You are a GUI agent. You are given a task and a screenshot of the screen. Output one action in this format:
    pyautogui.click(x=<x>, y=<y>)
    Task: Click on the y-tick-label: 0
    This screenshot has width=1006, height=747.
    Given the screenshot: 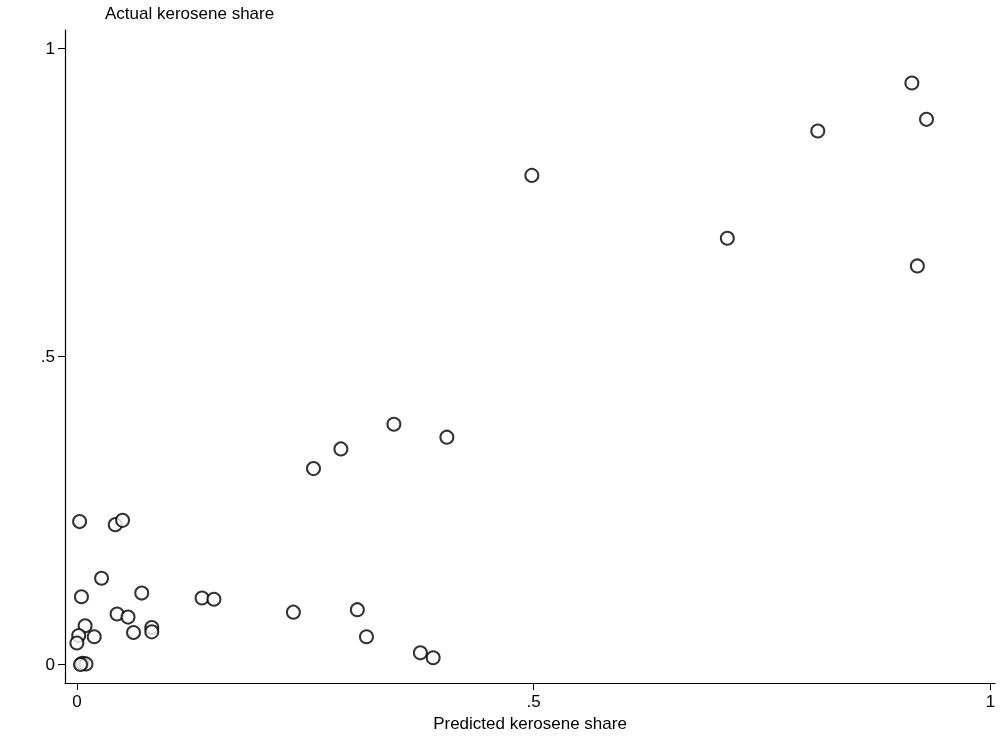 What is the action you would take?
    pyautogui.click(x=50, y=665)
    